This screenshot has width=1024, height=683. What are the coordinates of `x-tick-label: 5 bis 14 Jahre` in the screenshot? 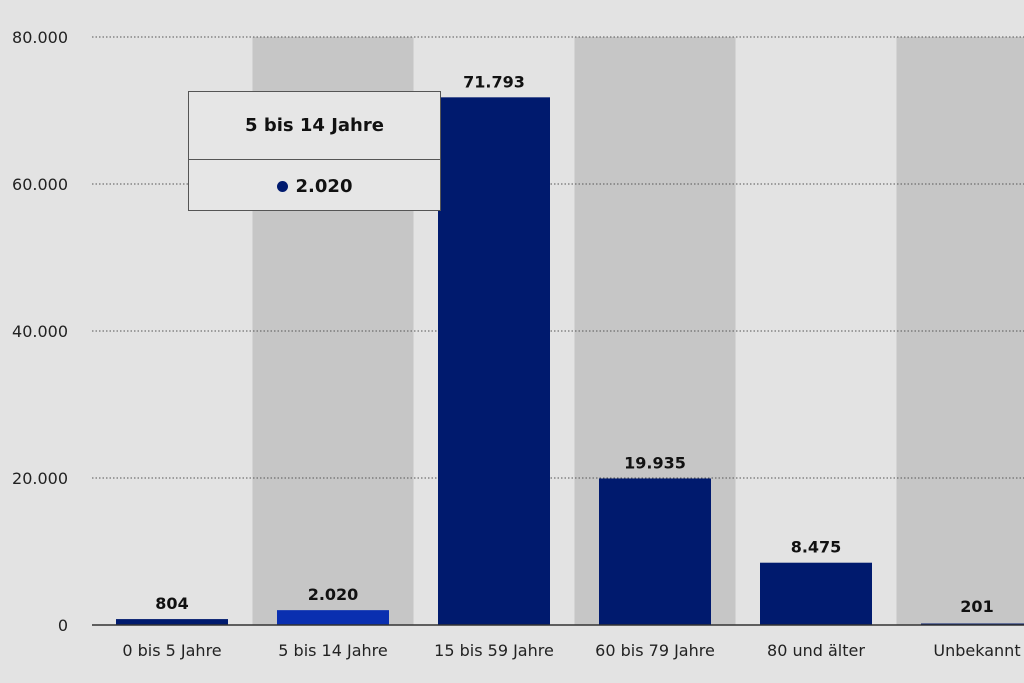 It's located at (332, 650).